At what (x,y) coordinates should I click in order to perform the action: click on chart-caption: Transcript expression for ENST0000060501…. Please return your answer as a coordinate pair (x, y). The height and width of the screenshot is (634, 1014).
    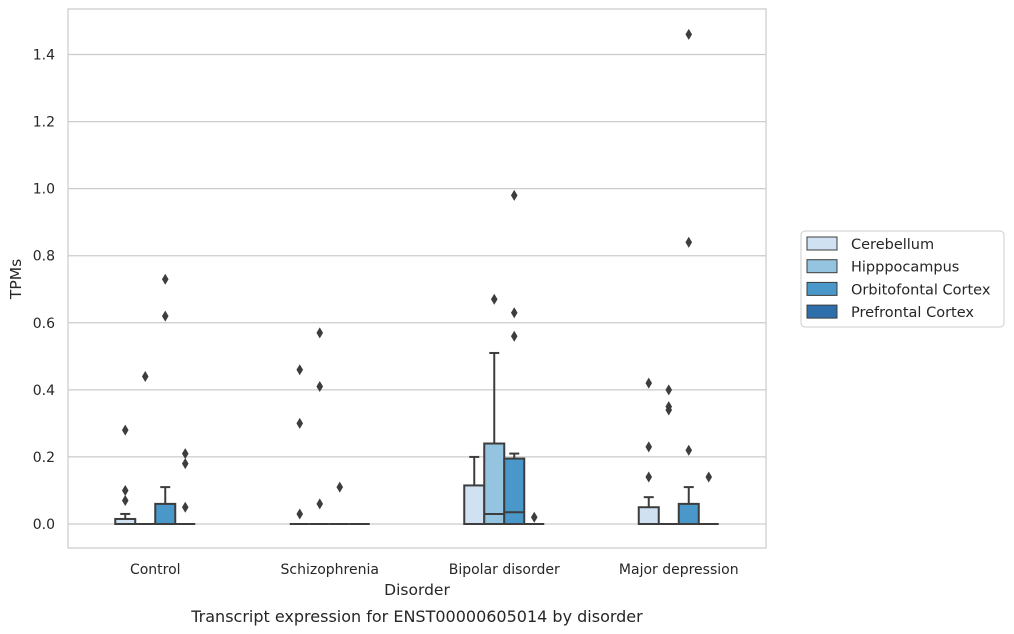
    Looking at the image, I should click on (416, 616).